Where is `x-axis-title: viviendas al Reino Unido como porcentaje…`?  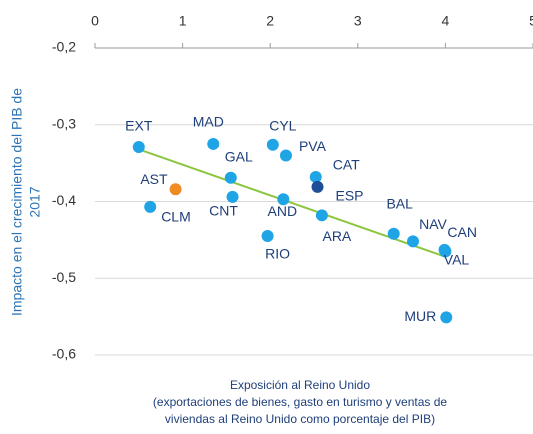
x-axis-title: viviendas al Reino Unido como porcentaje… is located at coordinates (300, 419).